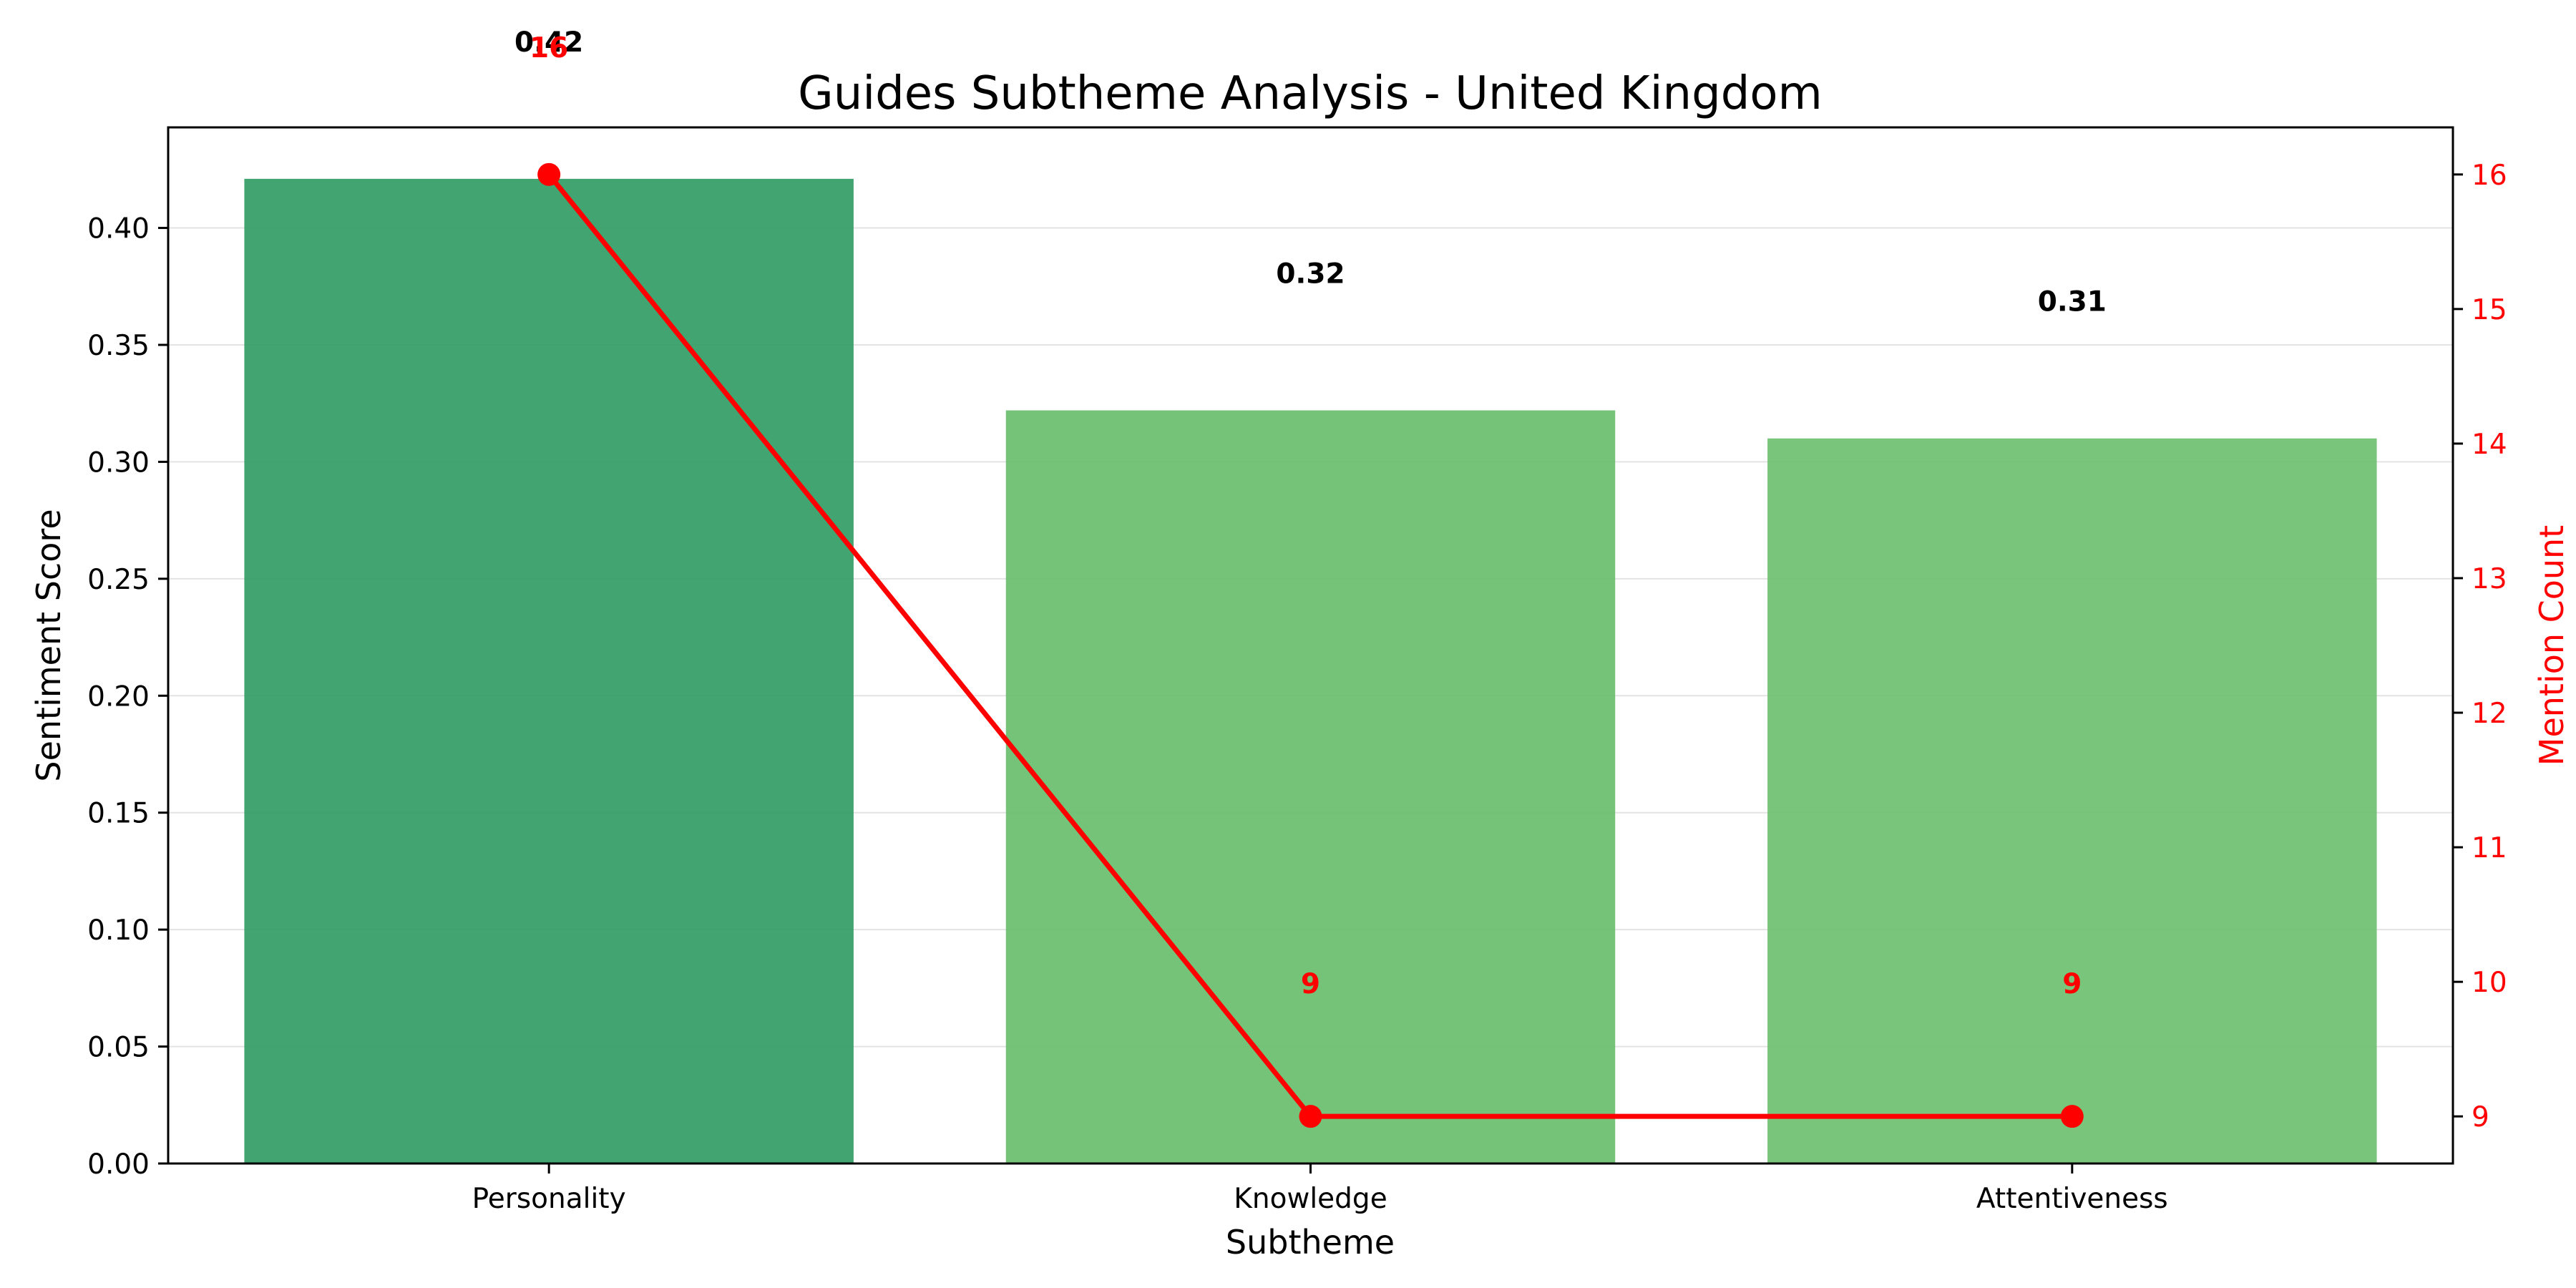  What do you see at coordinates (1310, 1199) in the screenshot?
I see `x-tick-label: Knowledge` at bounding box center [1310, 1199].